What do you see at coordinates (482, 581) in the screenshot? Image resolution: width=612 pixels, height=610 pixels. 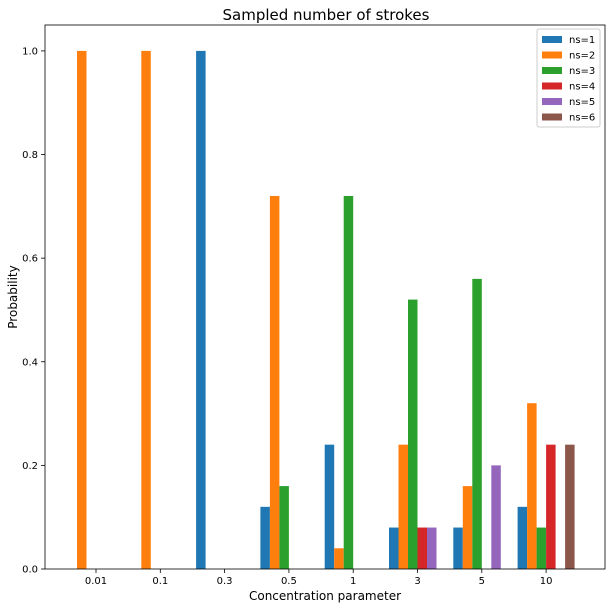 I see `x-tick-label: 5` at bounding box center [482, 581].